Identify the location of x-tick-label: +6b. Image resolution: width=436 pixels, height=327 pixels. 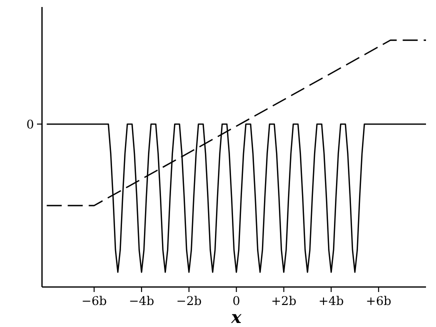
(379, 301).